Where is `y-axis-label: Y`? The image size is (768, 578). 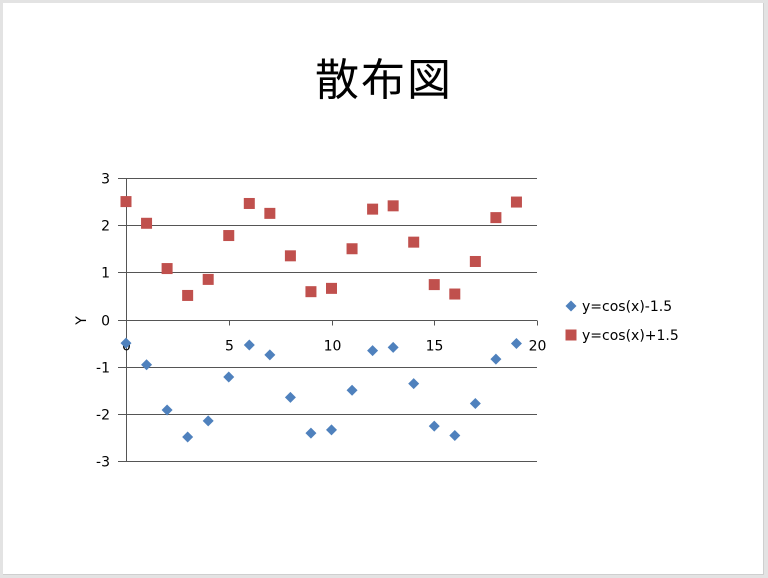
y-axis-label: Y is located at coordinates (82, 321).